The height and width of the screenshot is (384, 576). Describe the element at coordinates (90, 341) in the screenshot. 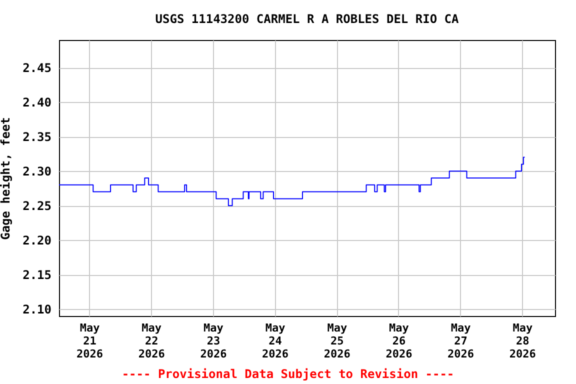

I see `x-tick-label: May 21 2026` at that location.